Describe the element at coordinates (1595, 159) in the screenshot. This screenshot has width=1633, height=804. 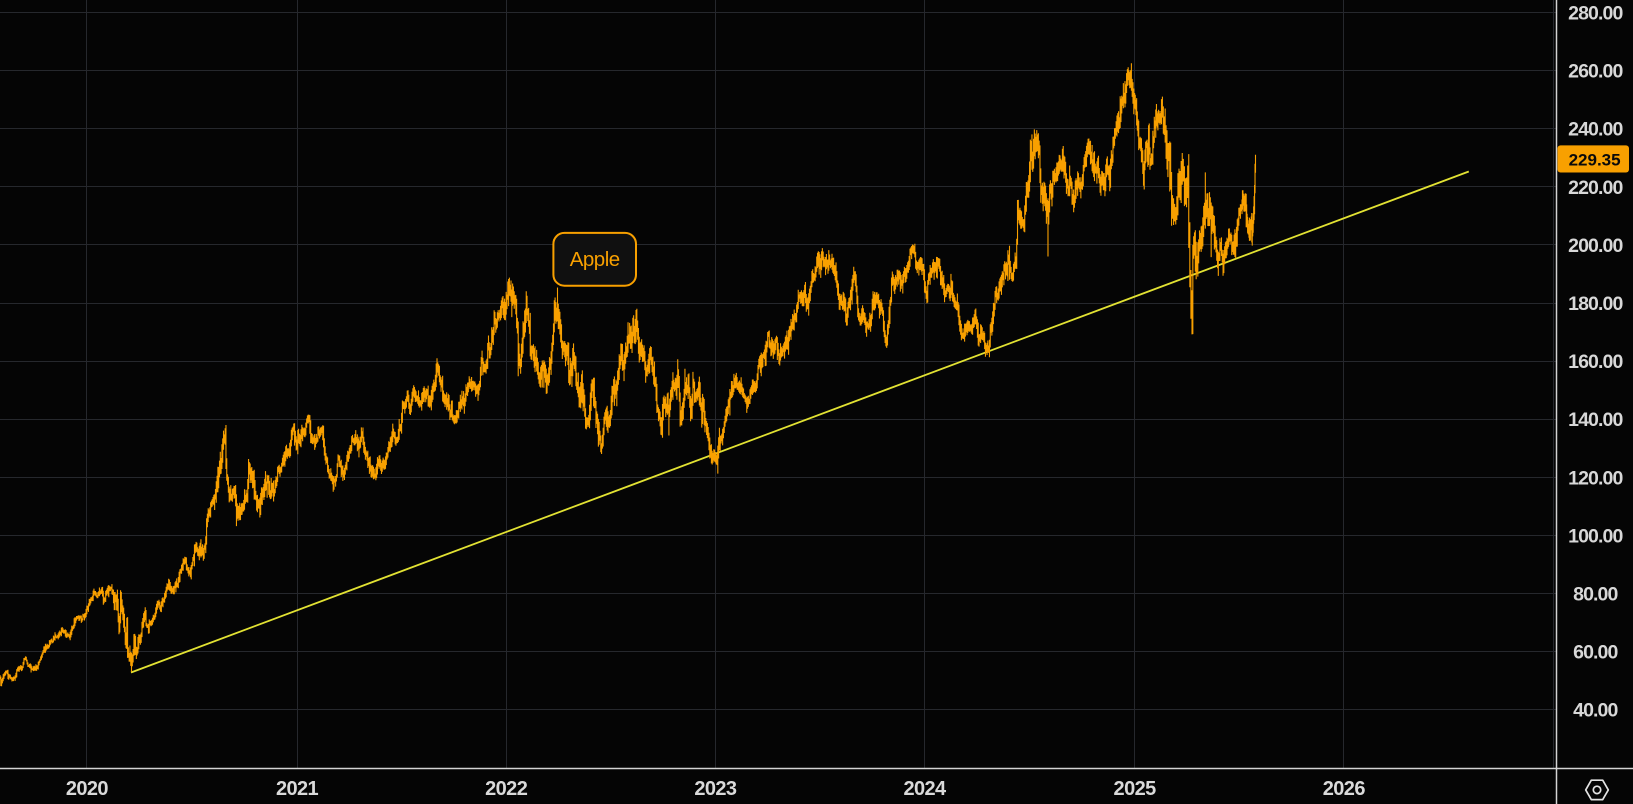
I see `svg-text: 229.35` at that location.